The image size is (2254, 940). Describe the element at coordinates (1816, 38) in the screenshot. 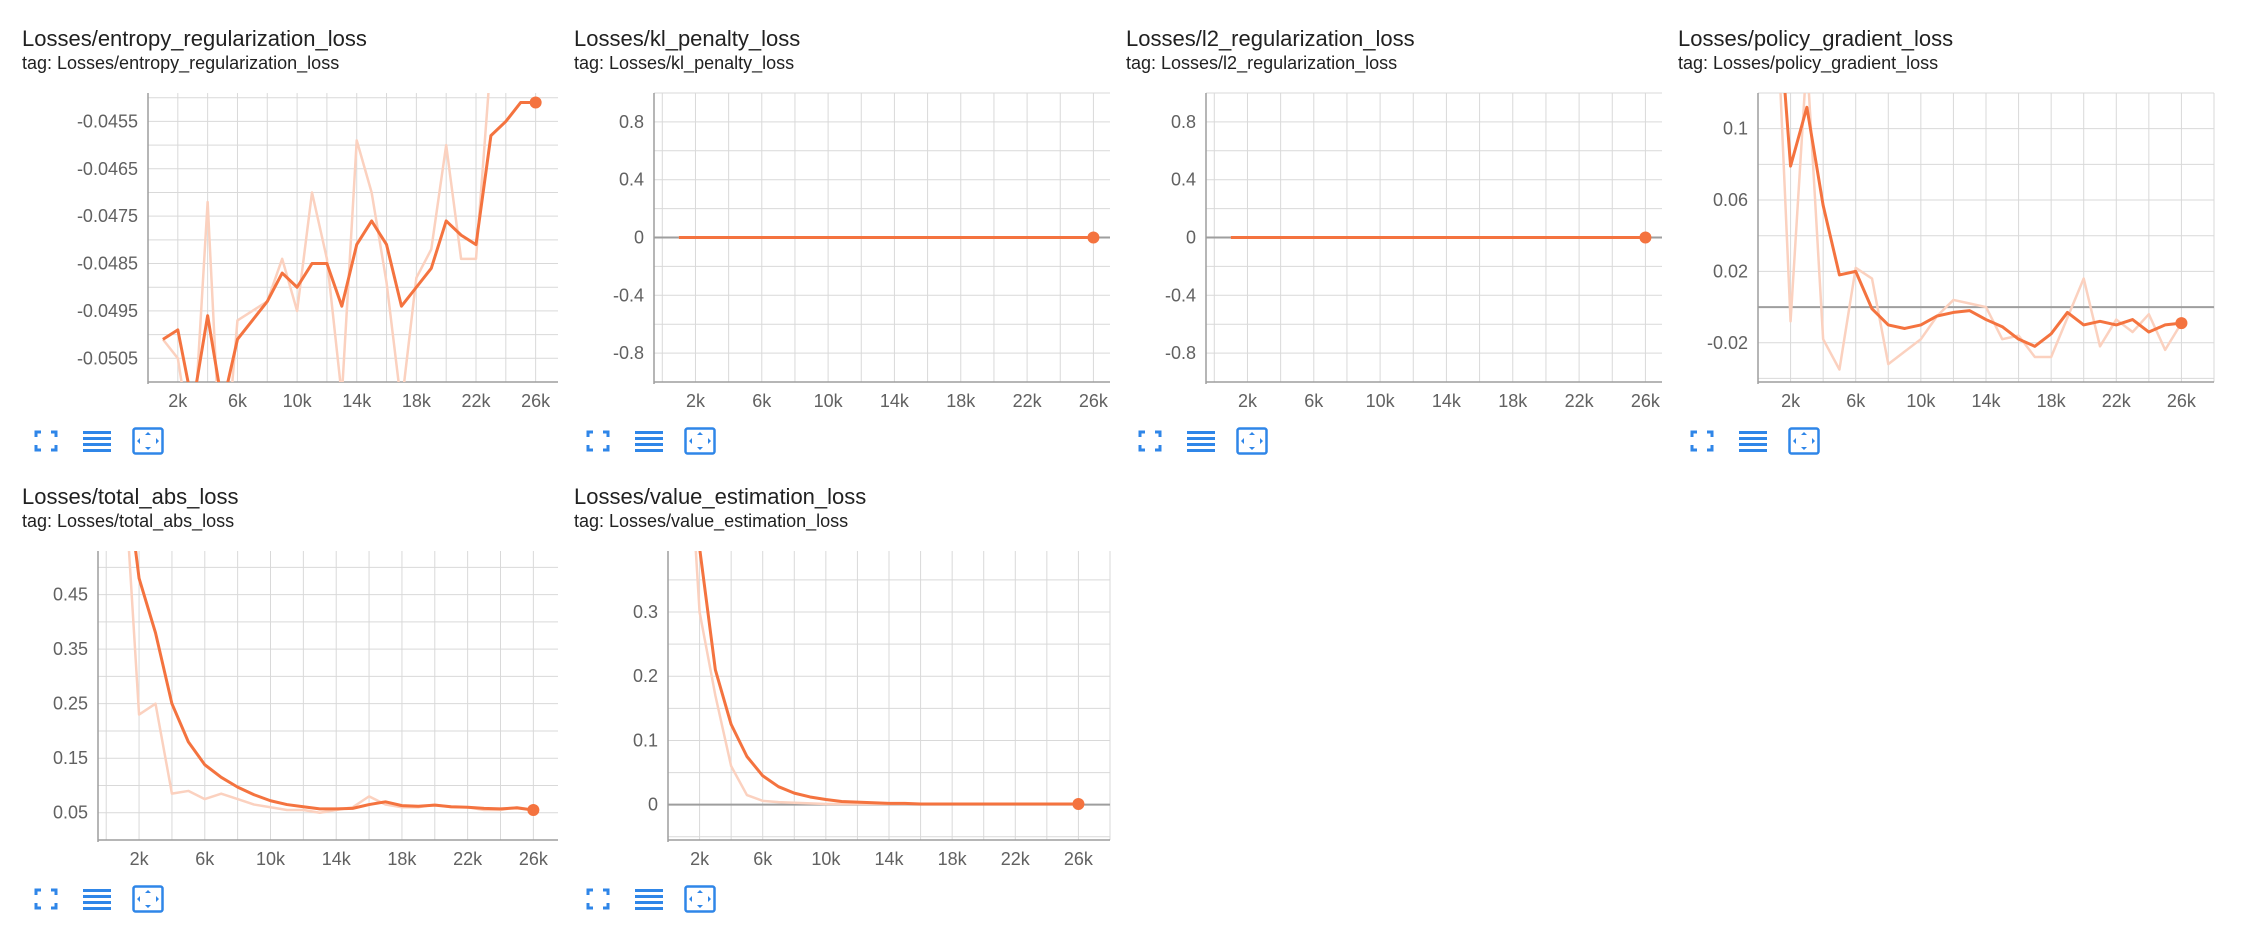

I see `chart-title: Losses/policy_gradient_loss` at that location.